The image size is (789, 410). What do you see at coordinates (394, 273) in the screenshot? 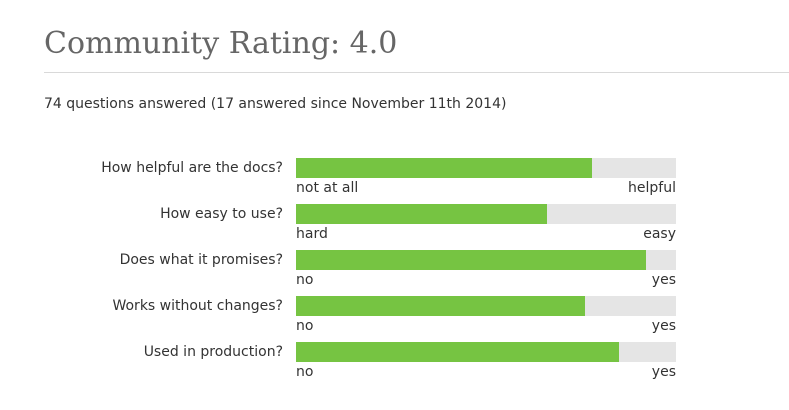
I see `rating-row-promises: Does what it promises? no yes` at bounding box center [394, 273].